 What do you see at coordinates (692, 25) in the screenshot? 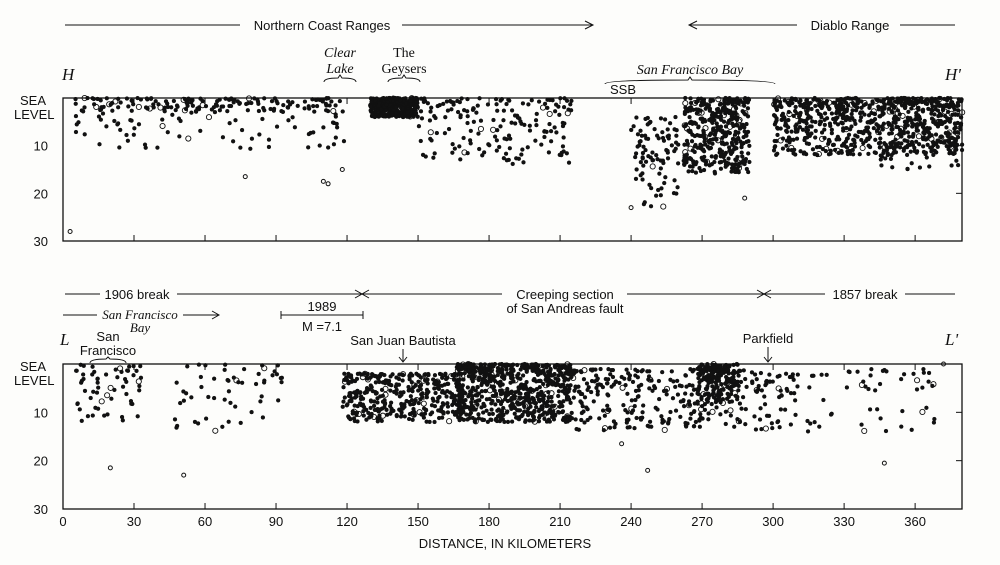
I see `arrow-head` at bounding box center [692, 25].